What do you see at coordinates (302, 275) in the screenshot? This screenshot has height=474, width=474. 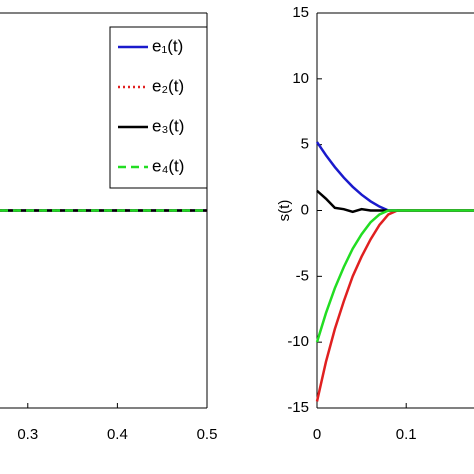 I see `y-tick-label: -5` at bounding box center [302, 275].